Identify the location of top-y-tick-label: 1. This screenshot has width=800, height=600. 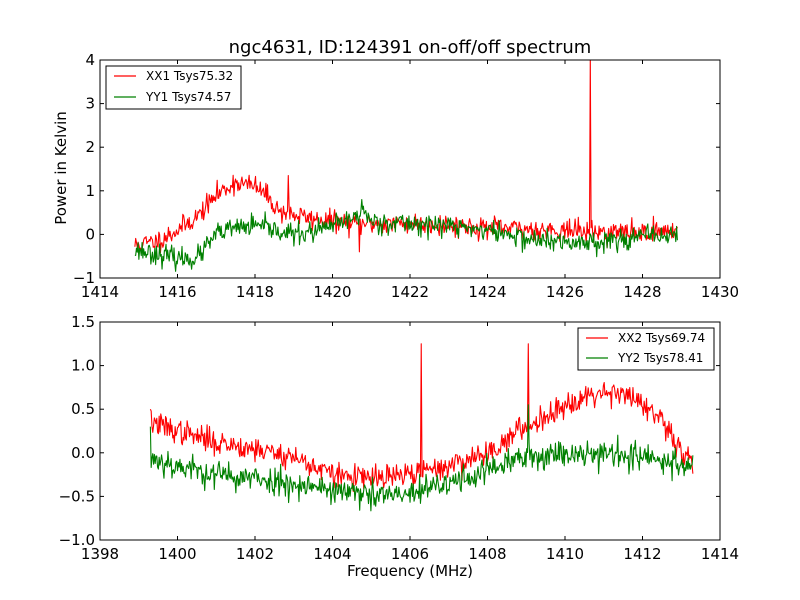
(90, 191).